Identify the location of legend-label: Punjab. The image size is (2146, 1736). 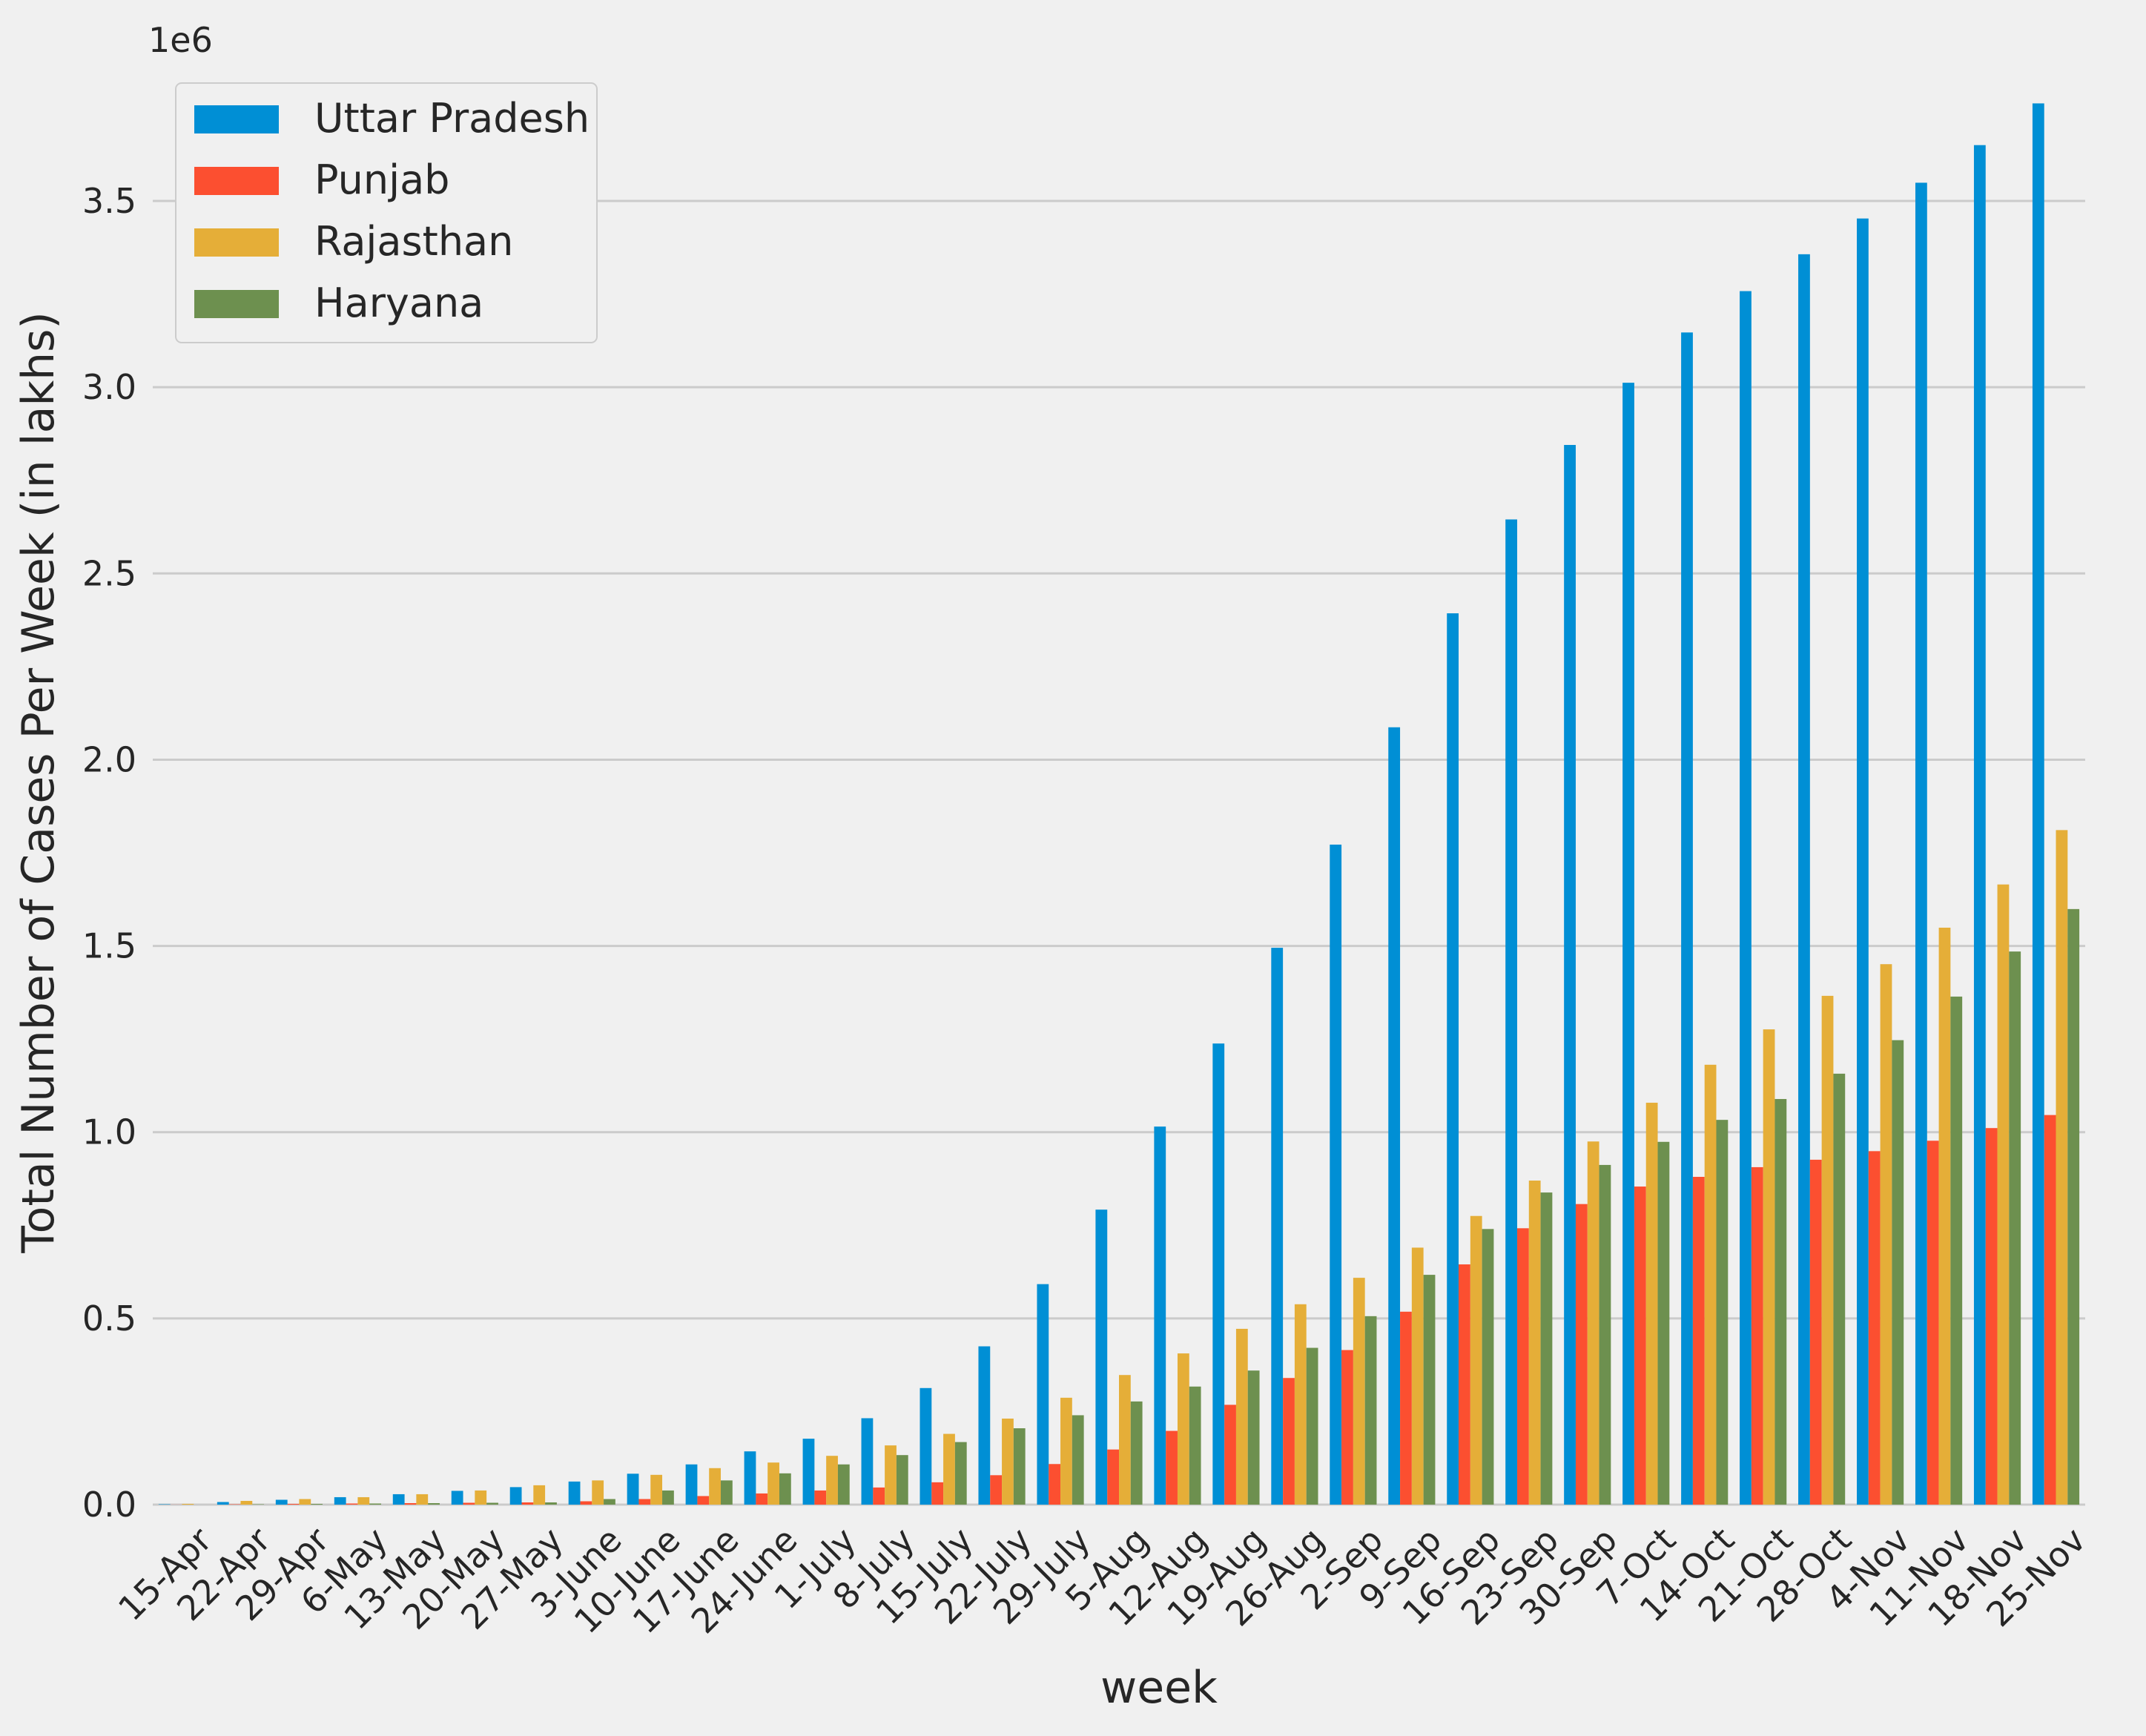
(382, 180).